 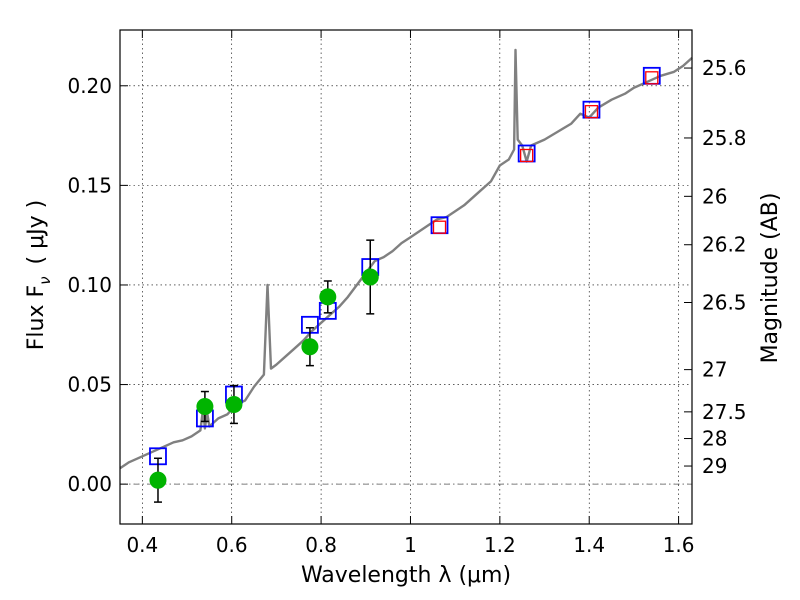 I want to click on y-axis-label-unit: ( μJy ), so click(x=36, y=232).